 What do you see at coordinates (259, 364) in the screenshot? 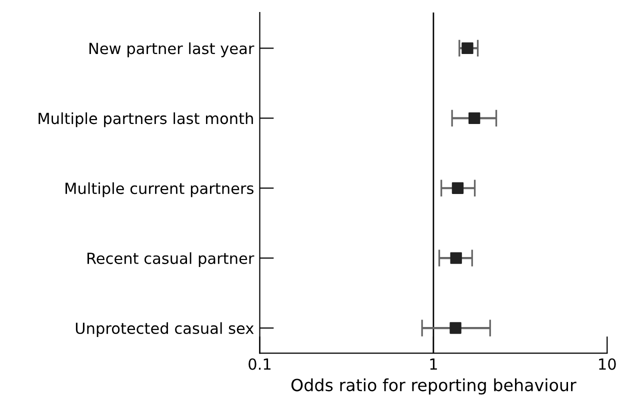
I see `x-tick-label: 0.1` at bounding box center [259, 364].